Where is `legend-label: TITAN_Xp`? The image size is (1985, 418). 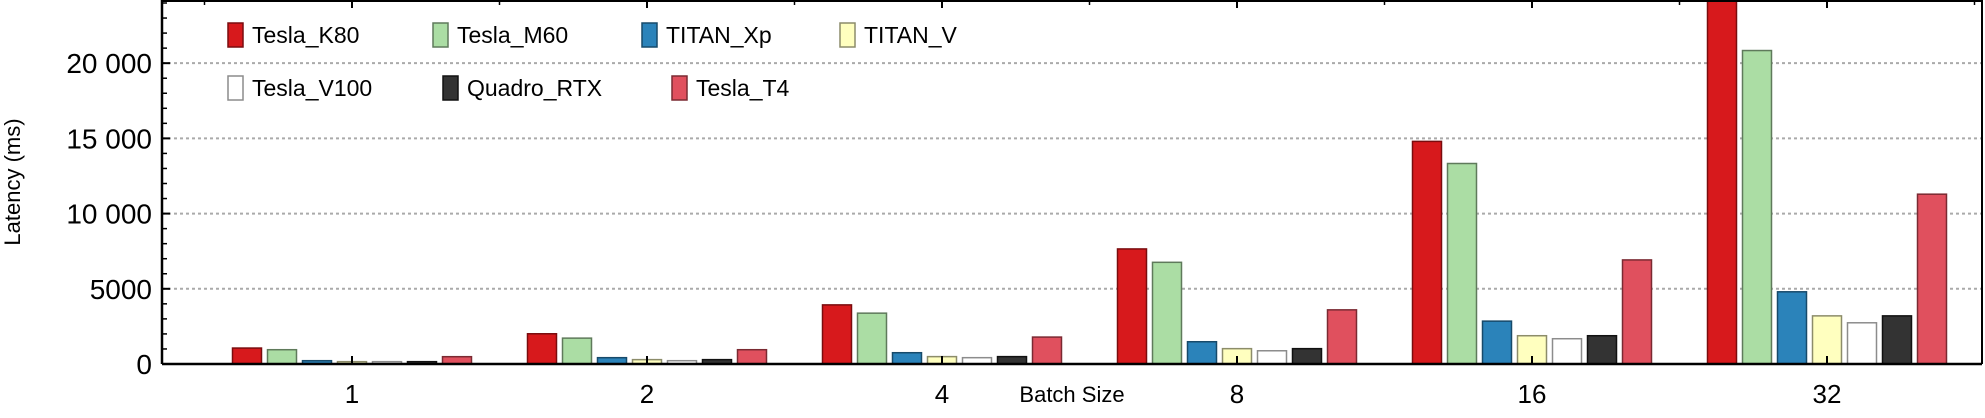 legend-label: TITAN_Xp is located at coordinates (719, 35).